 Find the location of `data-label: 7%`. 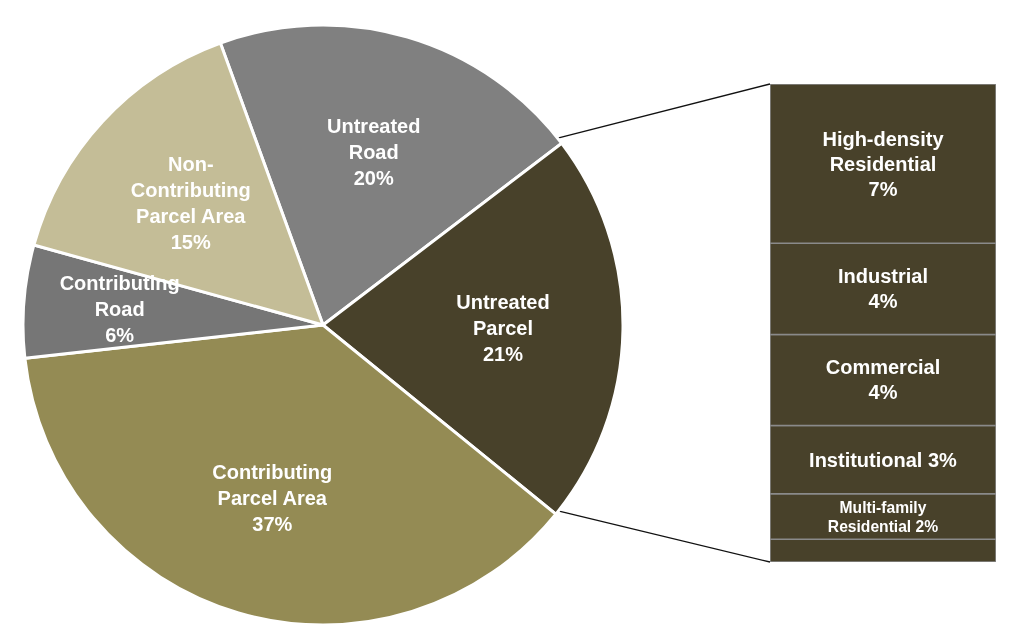

data-label: 7% is located at coordinates (883, 188).